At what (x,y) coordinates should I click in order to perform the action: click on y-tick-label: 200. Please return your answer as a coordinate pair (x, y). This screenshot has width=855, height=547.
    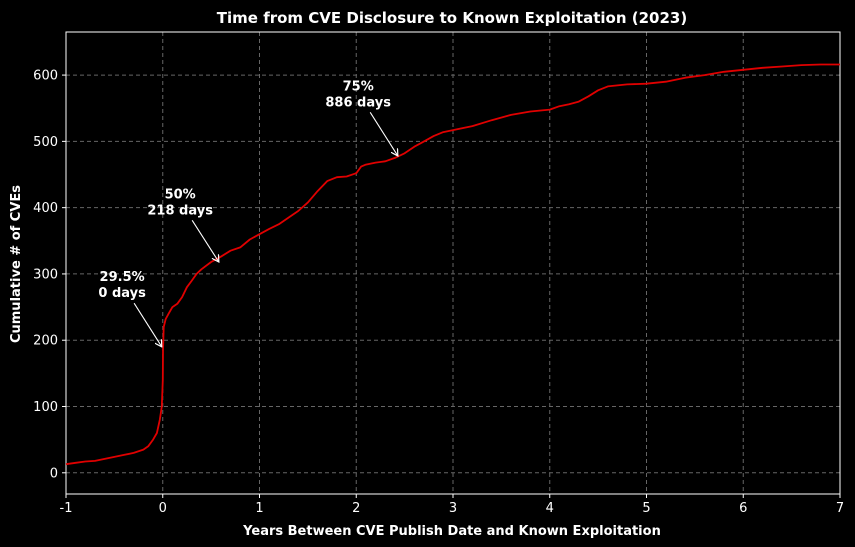
    Looking at the image, I should click on (45, 341).